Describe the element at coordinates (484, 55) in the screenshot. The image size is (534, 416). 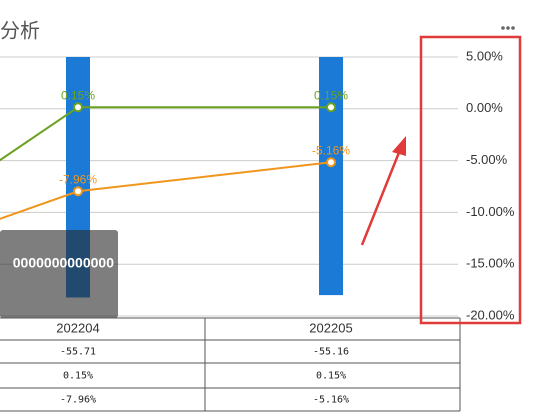
I see `y-tick-label: 5.00%` at that location.